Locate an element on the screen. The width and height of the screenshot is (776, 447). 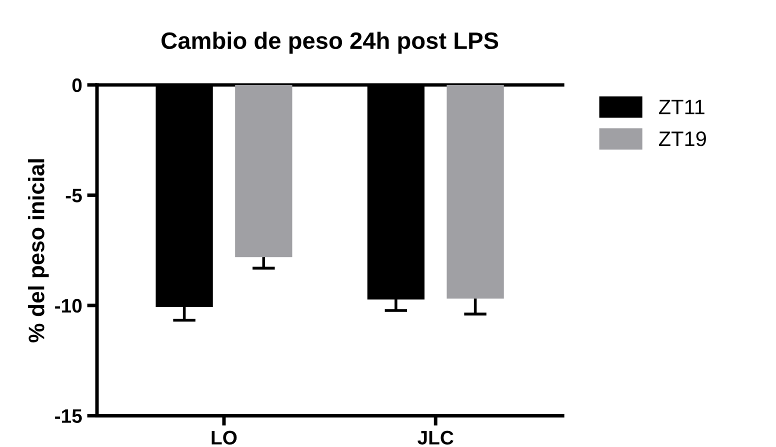
y-tick-label: -15 is located at coordinates (68, 416).